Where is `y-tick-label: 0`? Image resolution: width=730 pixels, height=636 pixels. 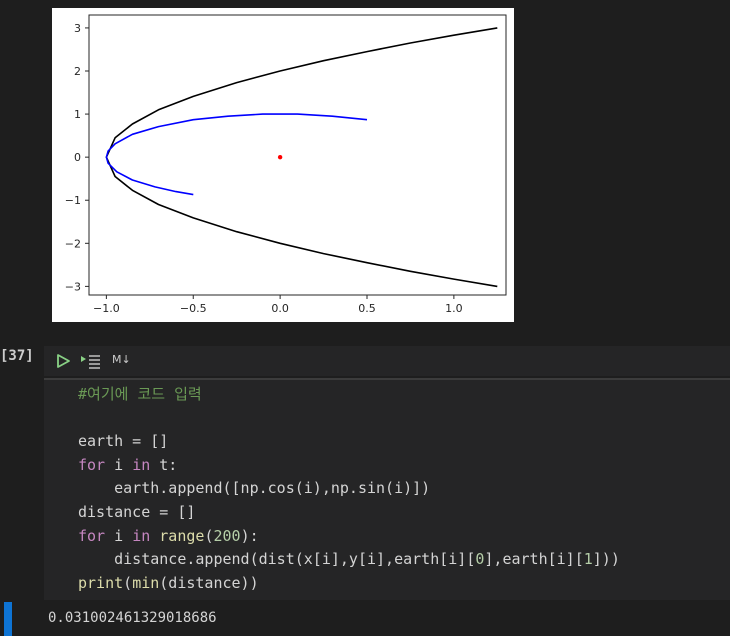
y-tick-label: 0 is located at coordinates (77, 157).